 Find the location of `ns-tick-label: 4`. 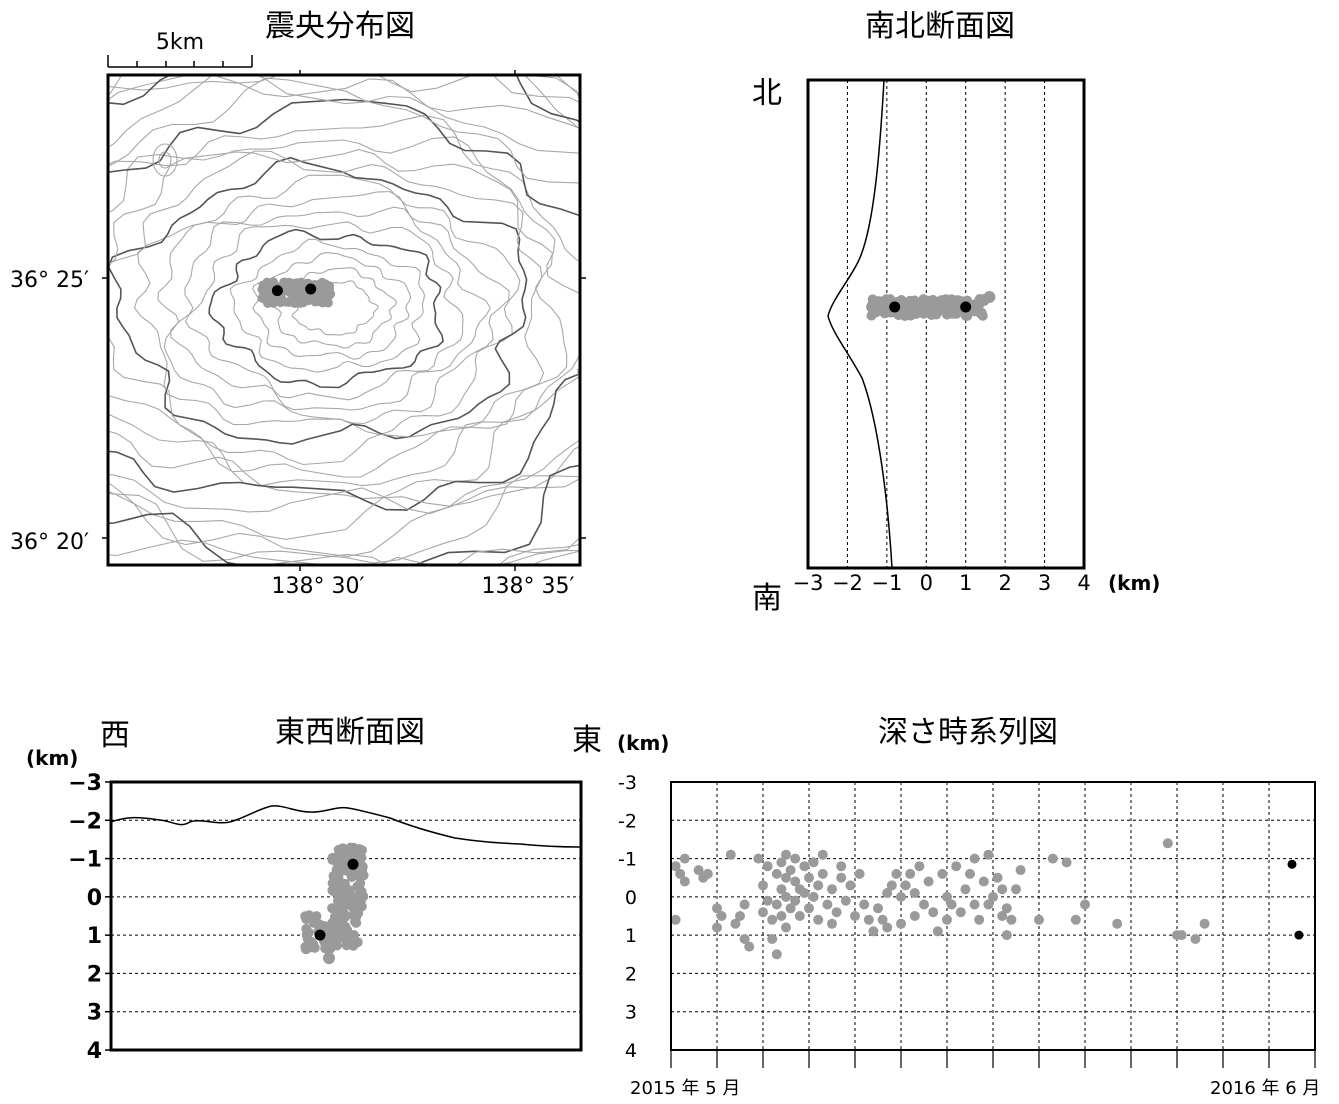

ns-tick-label: 4 is located at coordinates (1083, 583).